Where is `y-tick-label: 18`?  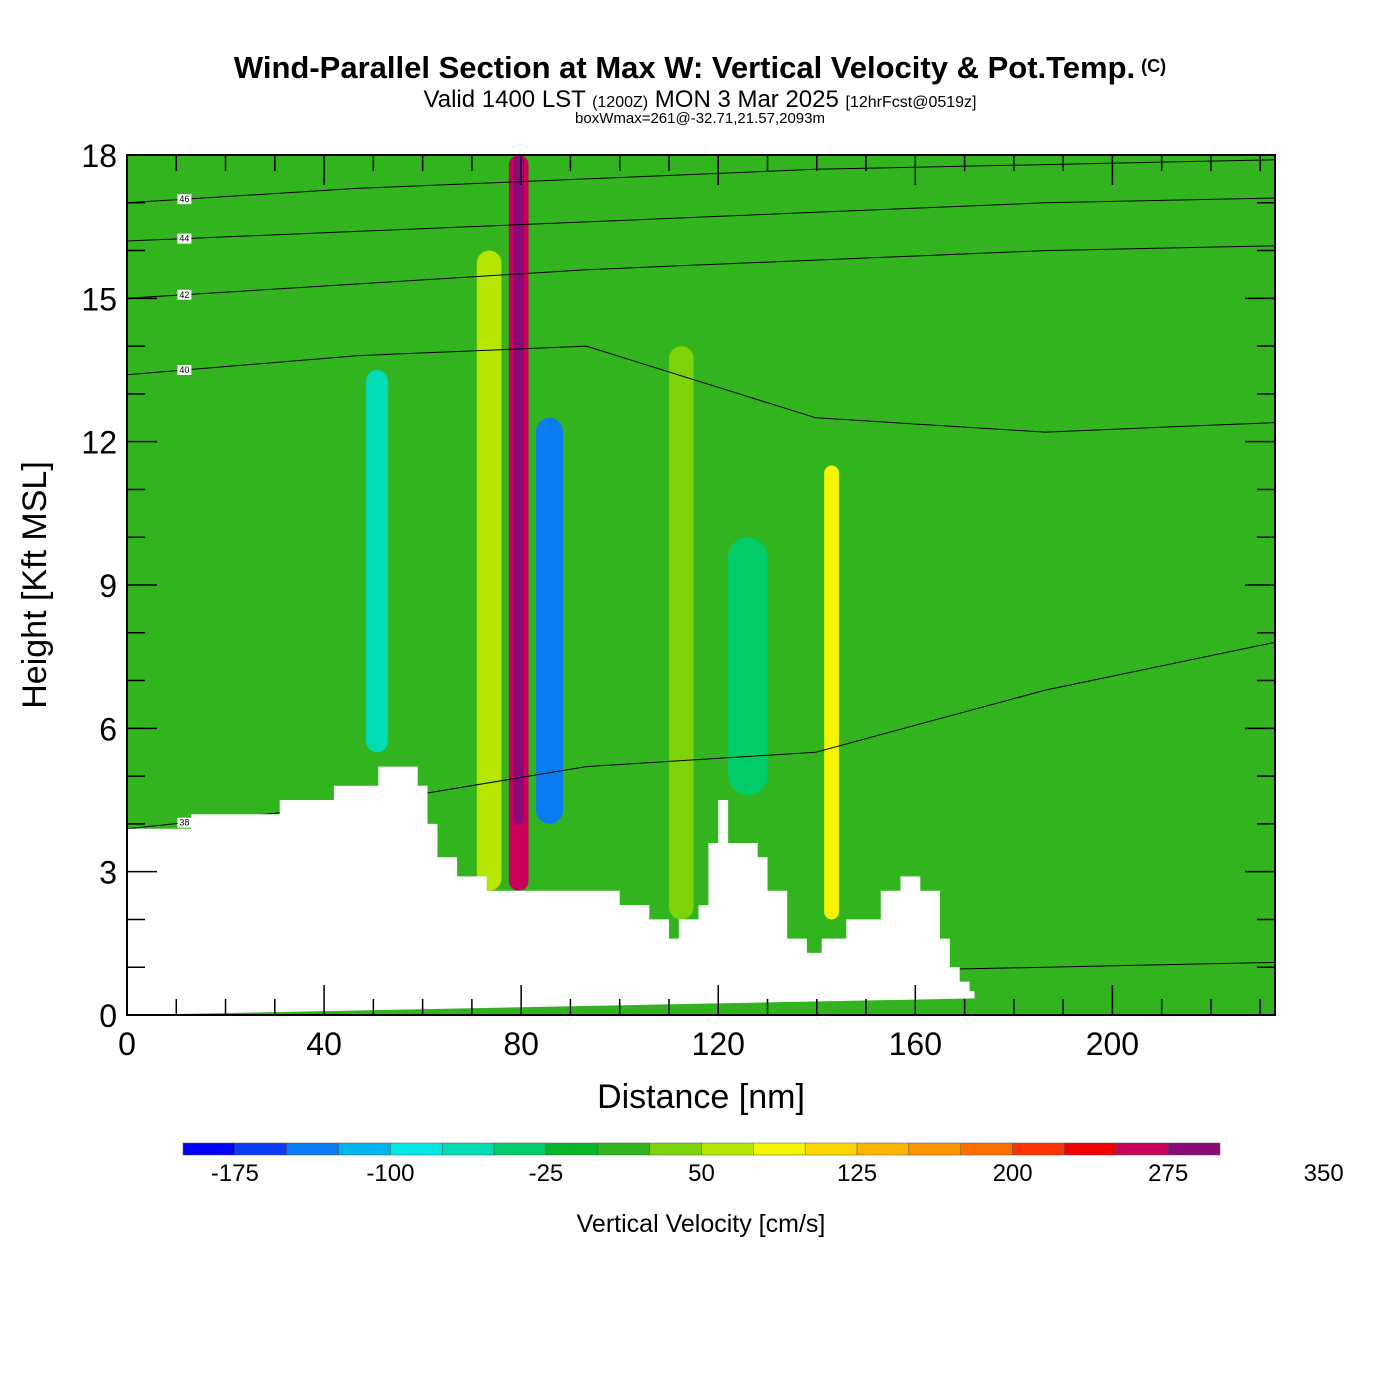 y-tick-label: 18 is located at coordinates (99, 156).